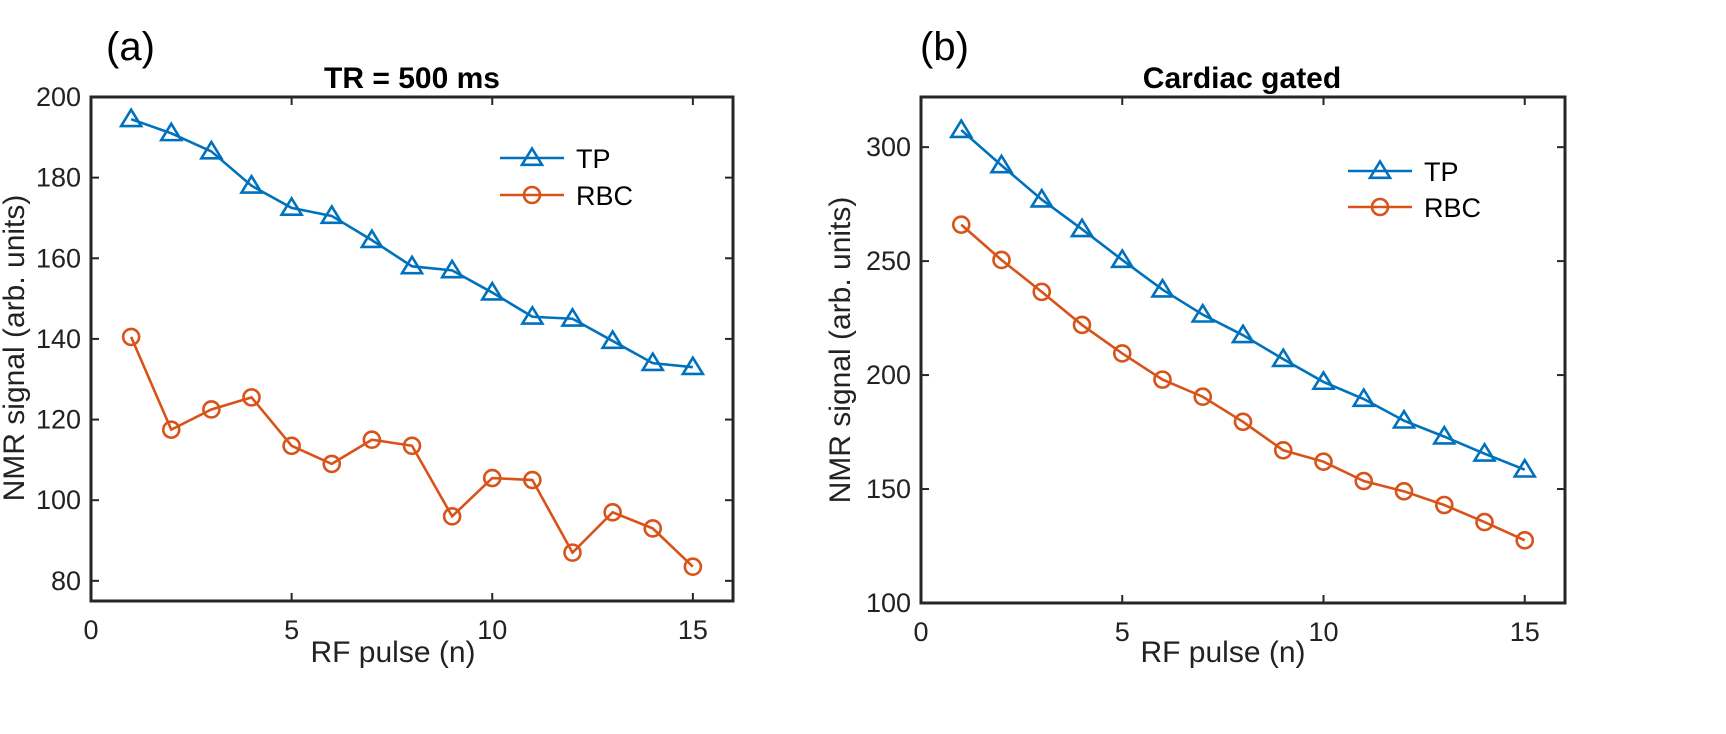 The image size is (1726, 734). What do you see at coordinates (1323, 632) in the screenshot?
I see `panel-b-x-tick-label: 10` at bounding box center [1323, 632].